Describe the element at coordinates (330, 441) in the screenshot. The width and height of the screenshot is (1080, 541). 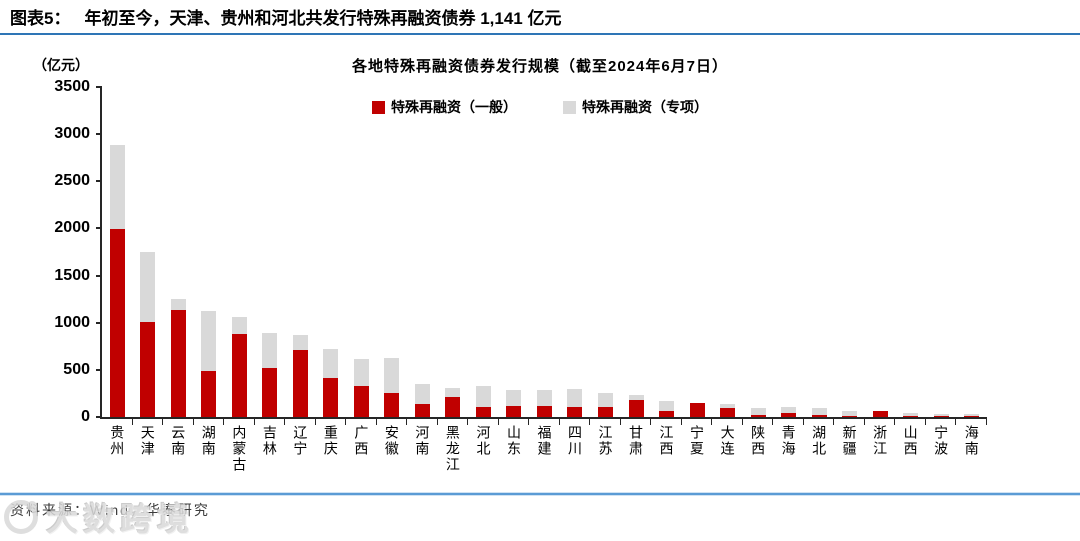
I see `x-axis-label: 重庆` at that location.